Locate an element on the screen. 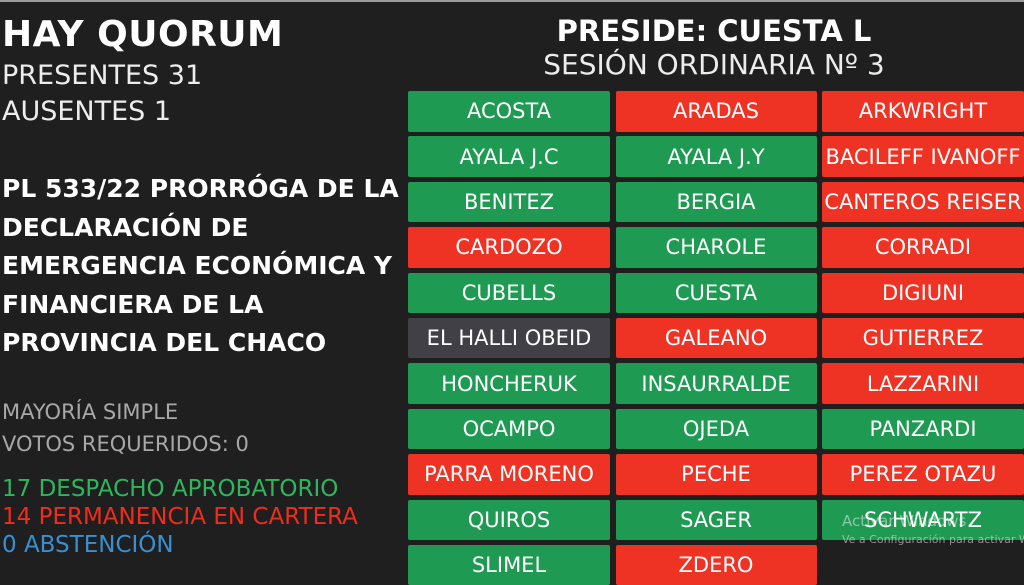 The width and height of the screenshot is (1024, 585). legislator-vote-cell: EL HALLI OBEID is located at coordinates (509, 338).